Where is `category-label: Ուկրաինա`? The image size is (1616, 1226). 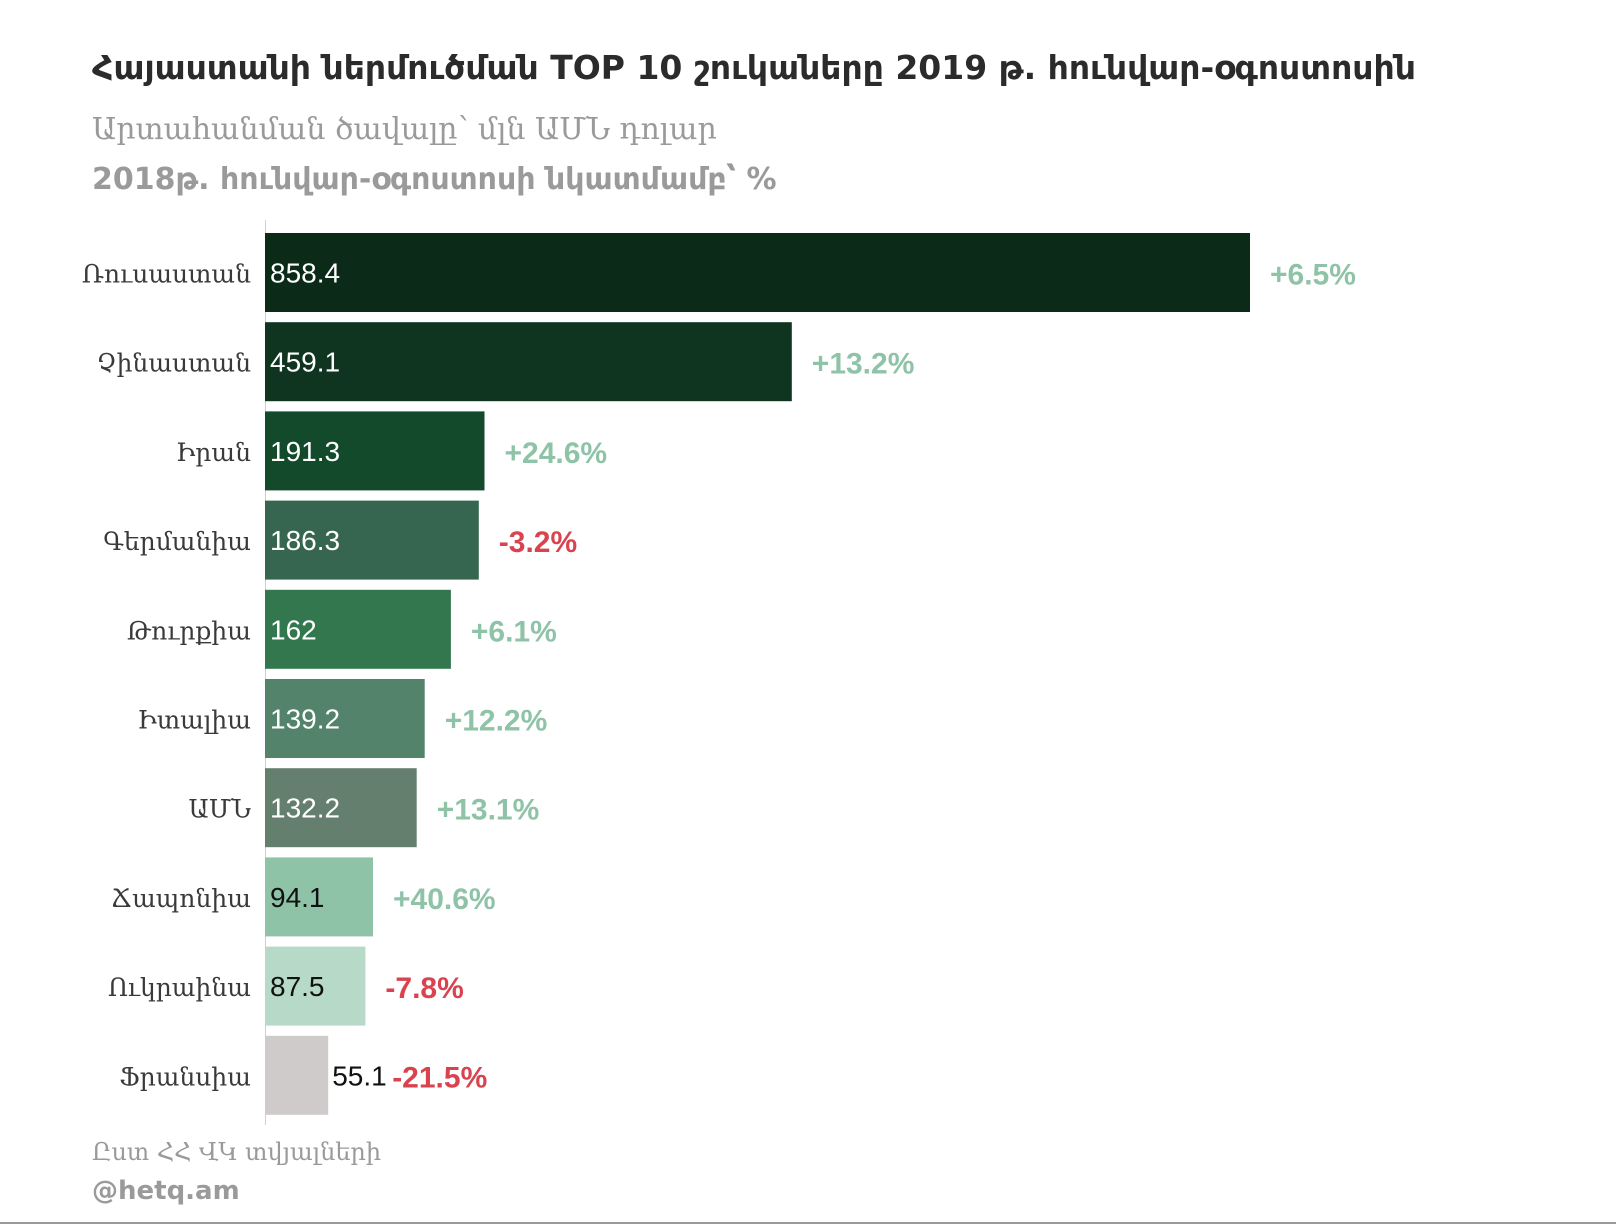 category-label: Ուկրաինա is located at coordinates (179, 987).